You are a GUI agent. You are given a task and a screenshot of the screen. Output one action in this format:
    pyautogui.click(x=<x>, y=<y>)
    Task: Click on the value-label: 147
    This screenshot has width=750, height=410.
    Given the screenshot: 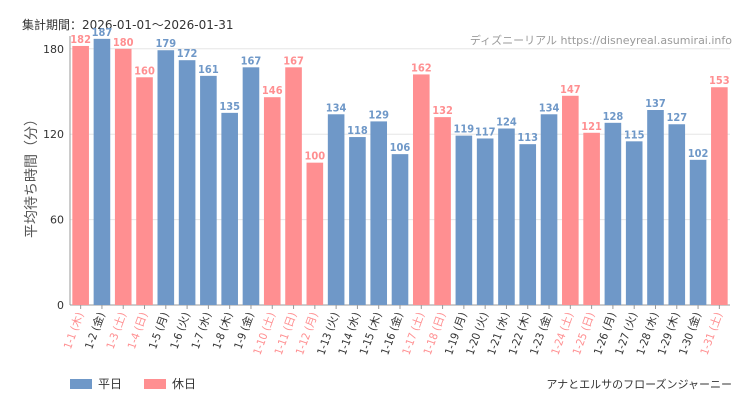 What is the action you would take?
    pyautogui.click(x=570, y=89)
    